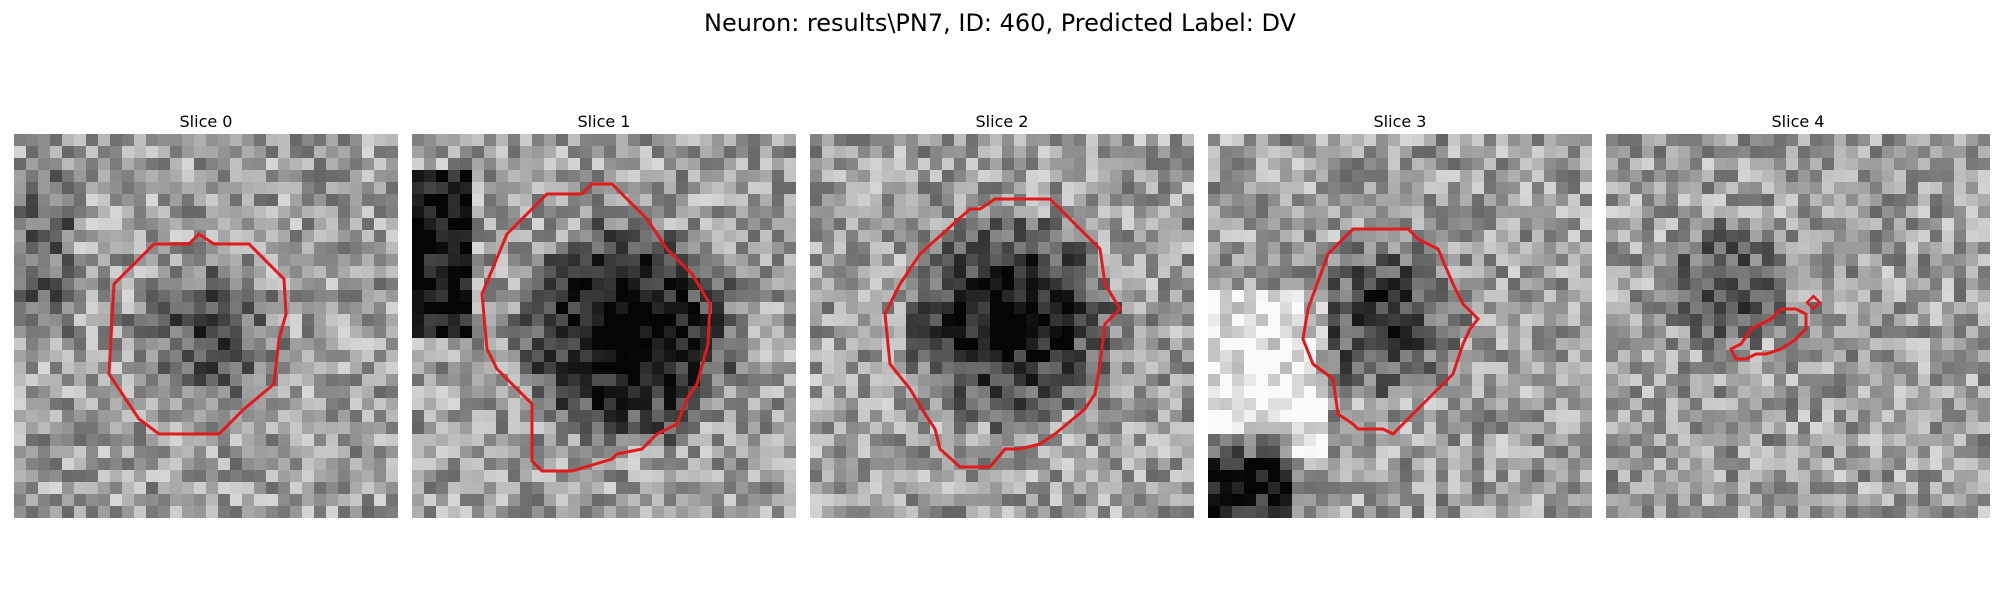 The width and height of the screenshot is (2000, 600). What do you see at coordinates (1813, 302) in the screenshot?
I see `roi-marker` at bounding box center [1813, 302].